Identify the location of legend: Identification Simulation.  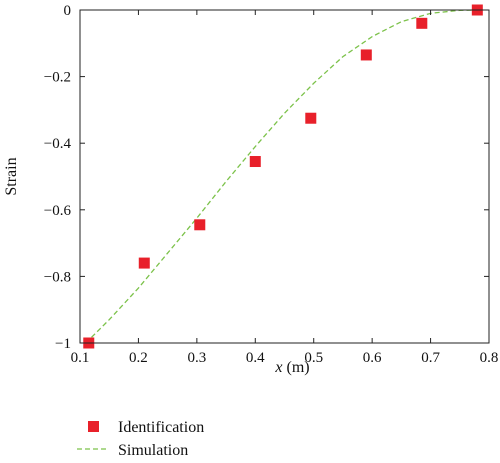
(140, 439).